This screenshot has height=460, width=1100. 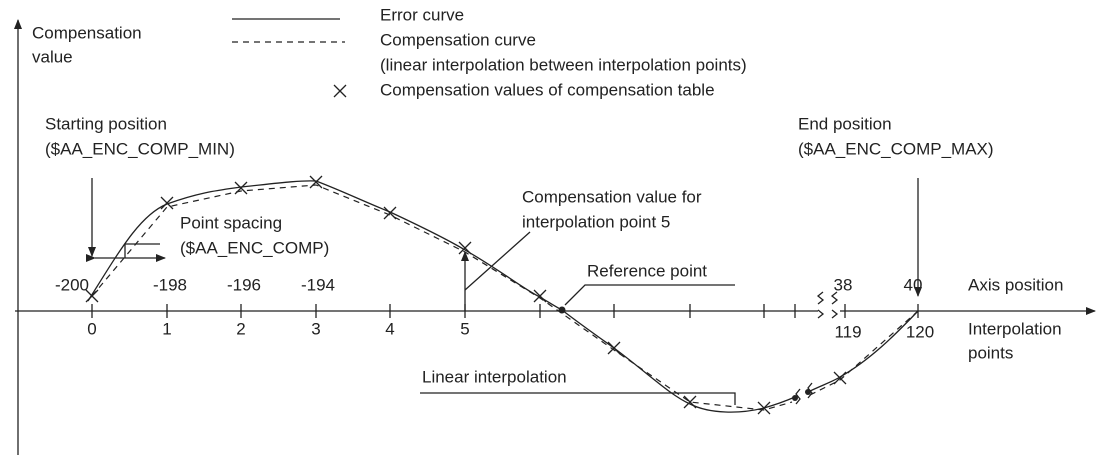 What do you see at coordinates (845, 123) in the screenshot?
I see `end-label: End position` at bounding box center [845, 123].